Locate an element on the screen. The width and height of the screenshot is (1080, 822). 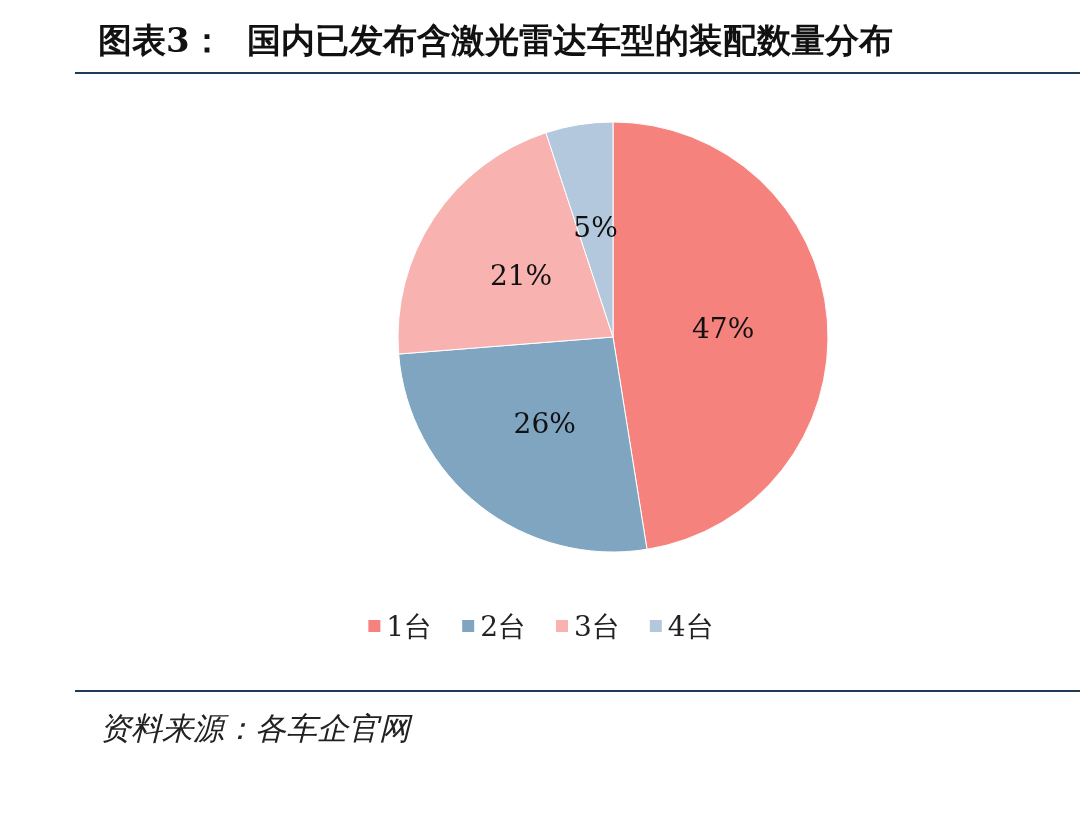
legend-label: 2台 is located at coordinates (503, 626).